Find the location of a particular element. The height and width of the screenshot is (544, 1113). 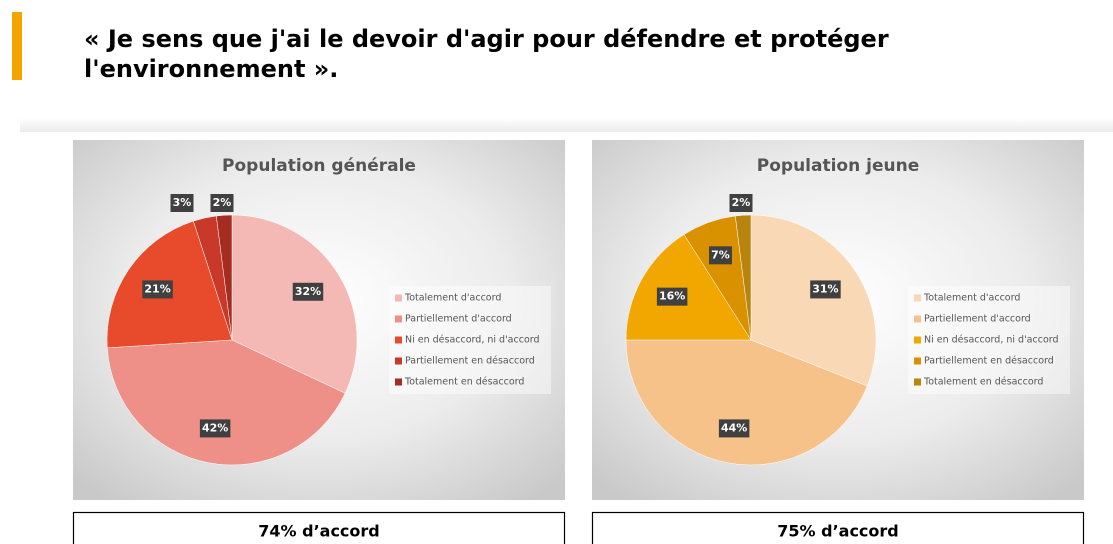

data-label: 7% is located at coordinates (721, 255).